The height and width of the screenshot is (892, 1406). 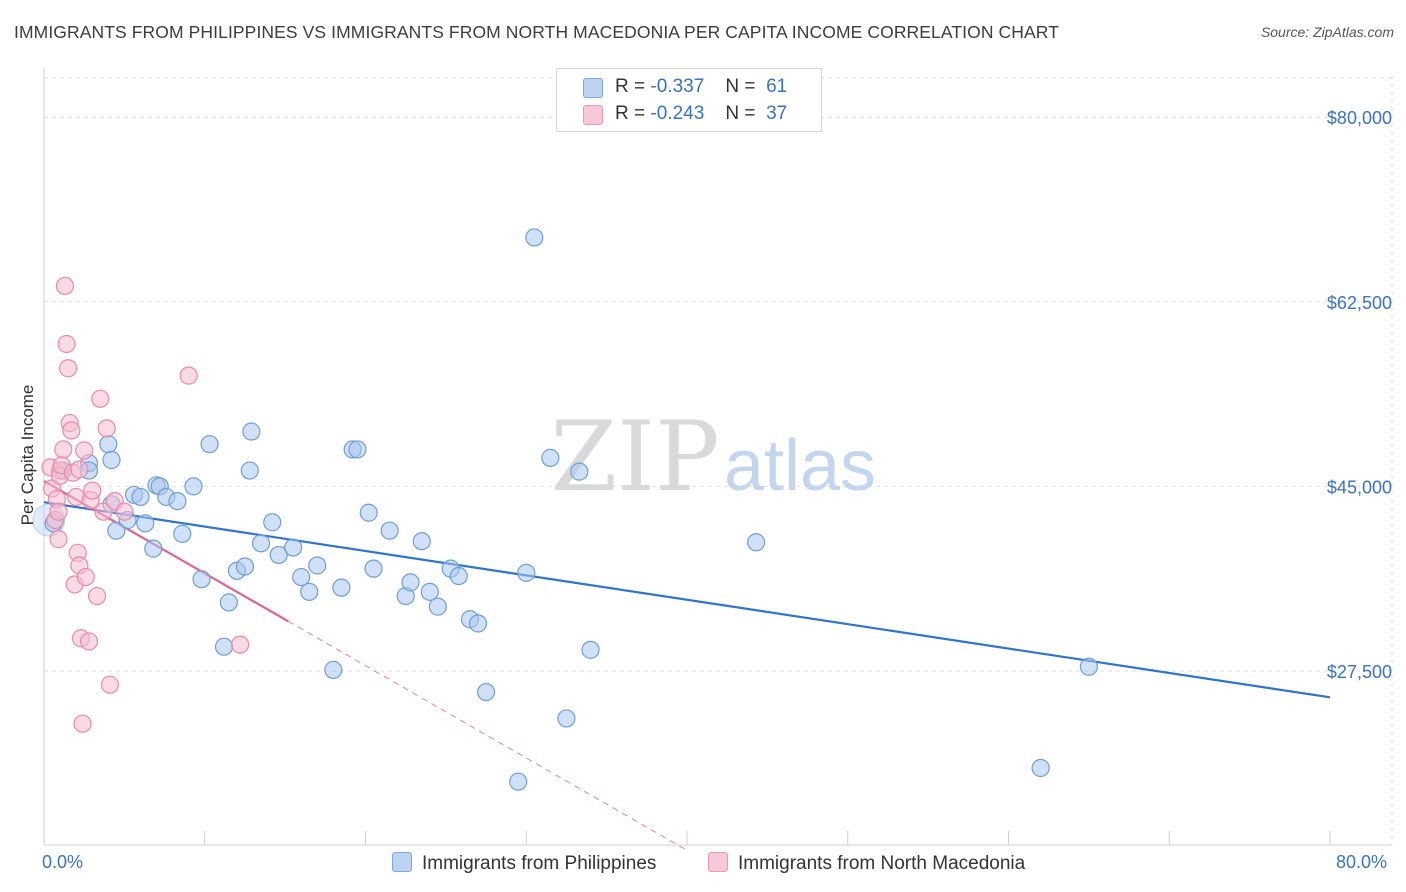 What do you see at coordinates (777, 113) in the screenshot?
I see `legend-n-value-macedonia: 37` at bounding box center [777, 113].